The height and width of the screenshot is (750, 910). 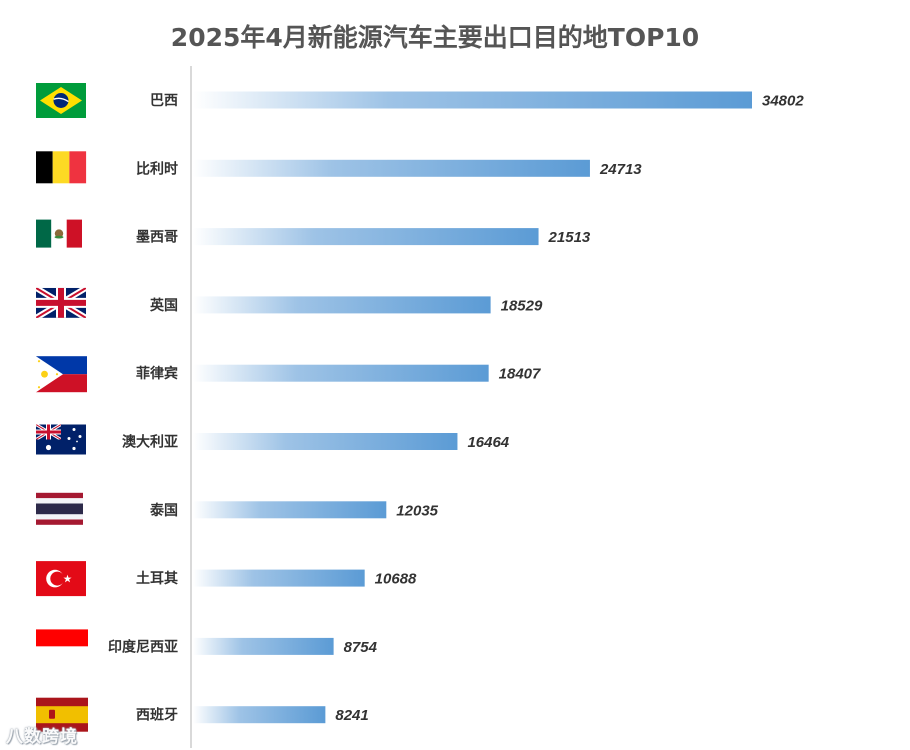 I want to click on data-label: 18529, so click(x=522, y=305).